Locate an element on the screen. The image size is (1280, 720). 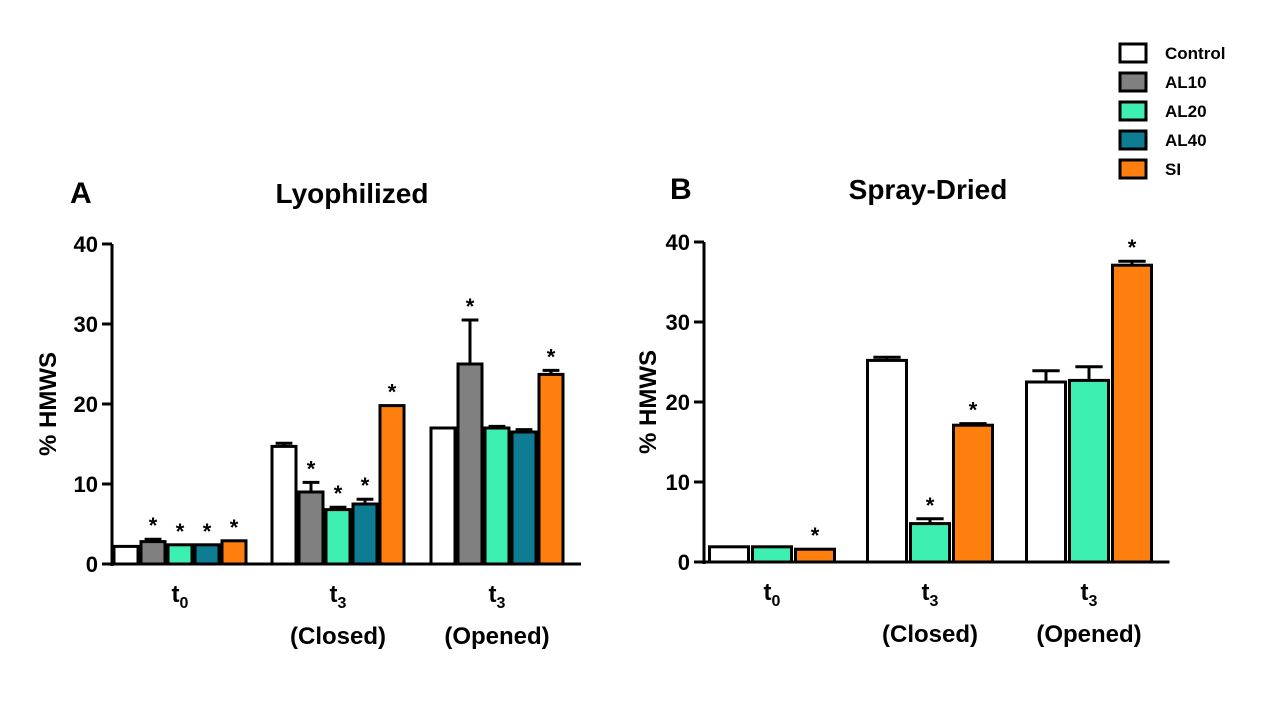
chart-title: Lyophilized is located at coordinates (352, 193).